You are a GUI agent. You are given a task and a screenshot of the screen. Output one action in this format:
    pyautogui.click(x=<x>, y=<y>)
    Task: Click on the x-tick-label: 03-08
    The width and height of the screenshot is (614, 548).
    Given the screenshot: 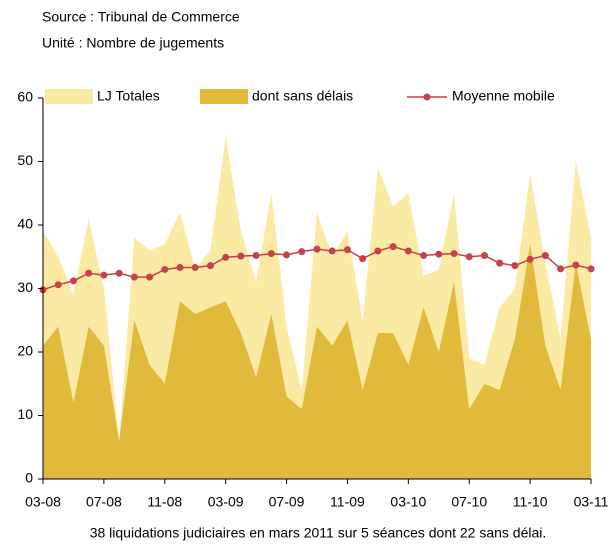 What is the action you would take?
    pyautogui.click(x=43, y=502)
    